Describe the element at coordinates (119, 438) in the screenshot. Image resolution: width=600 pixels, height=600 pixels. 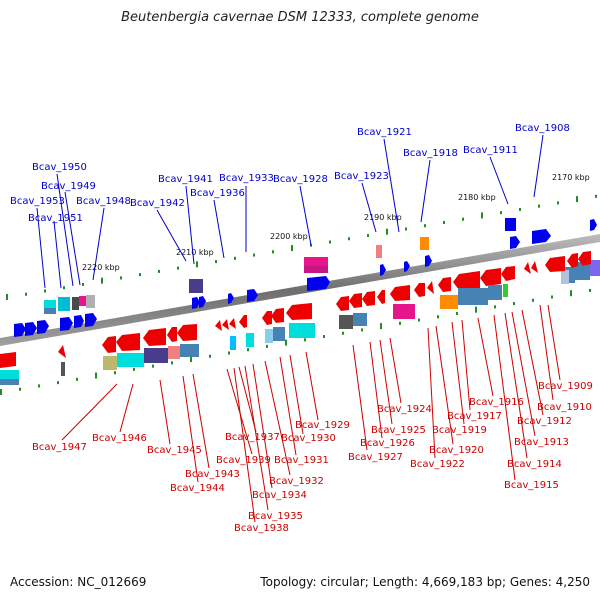
I see `gene-label: Bcav_1946` at that location.